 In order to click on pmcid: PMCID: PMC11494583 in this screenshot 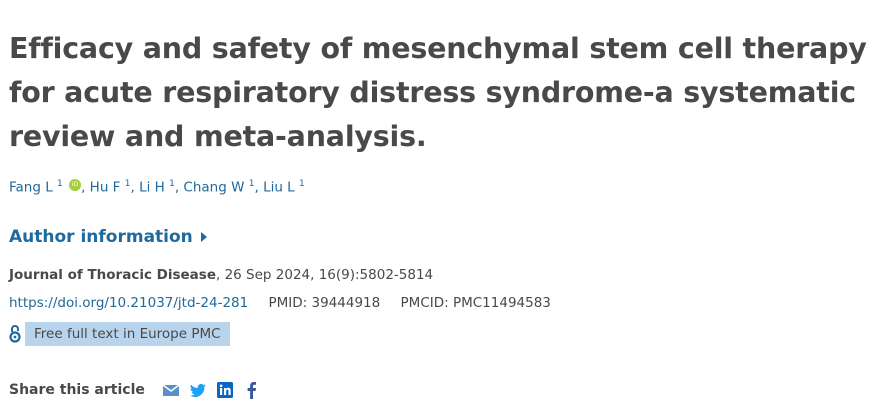, I will do `click(475, 303)`.